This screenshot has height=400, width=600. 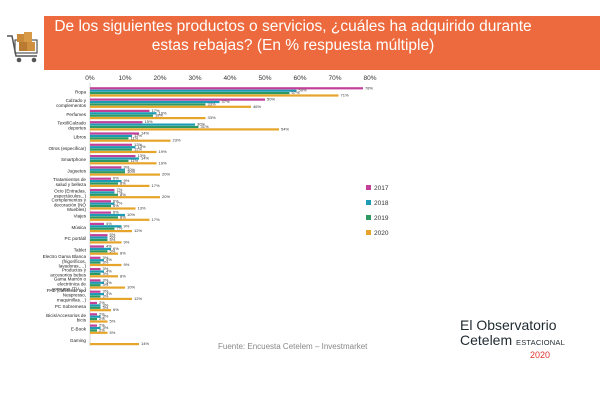 I want to click on category-label: PC portátil, so click(x=75, y=238).